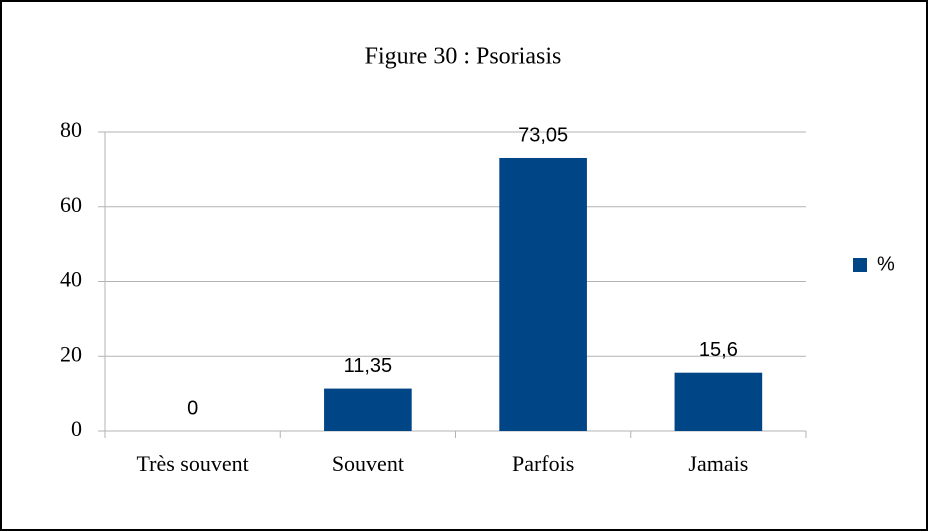 The image size is (928, 531). Describe the element at coordinates (71, 129) in the screenshot. I see `y-tick-label: 80` at that location.